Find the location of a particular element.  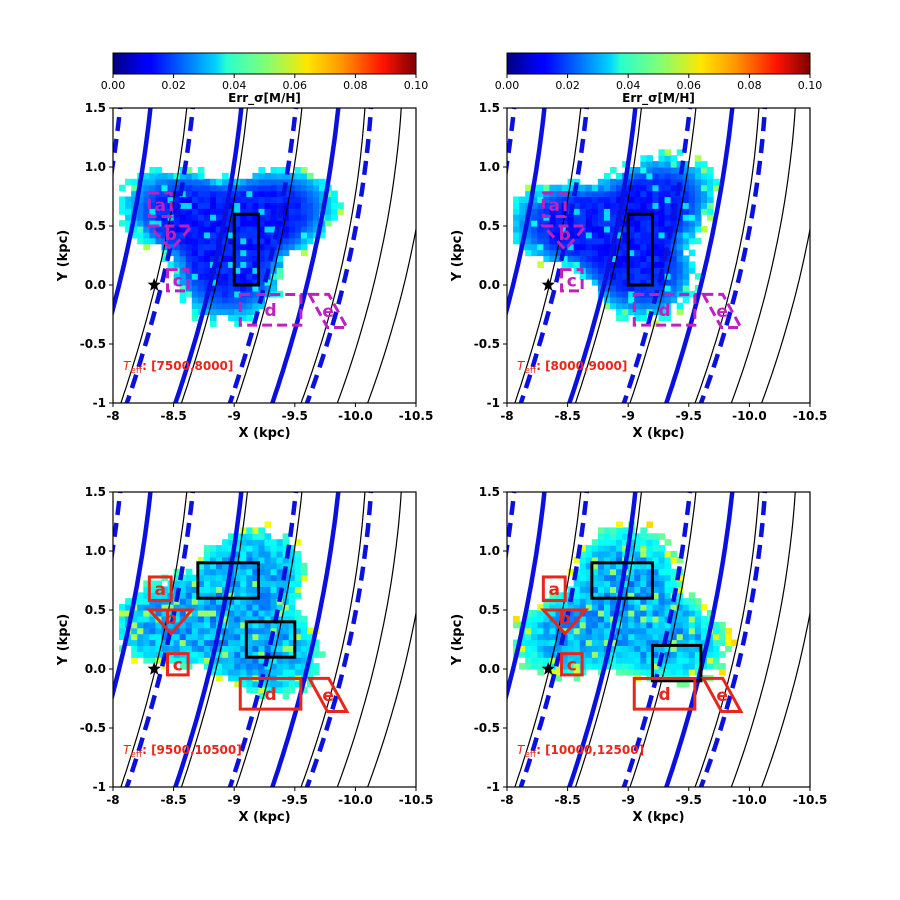

spiral-arm-edge-line is located at coordinates (160, 639).